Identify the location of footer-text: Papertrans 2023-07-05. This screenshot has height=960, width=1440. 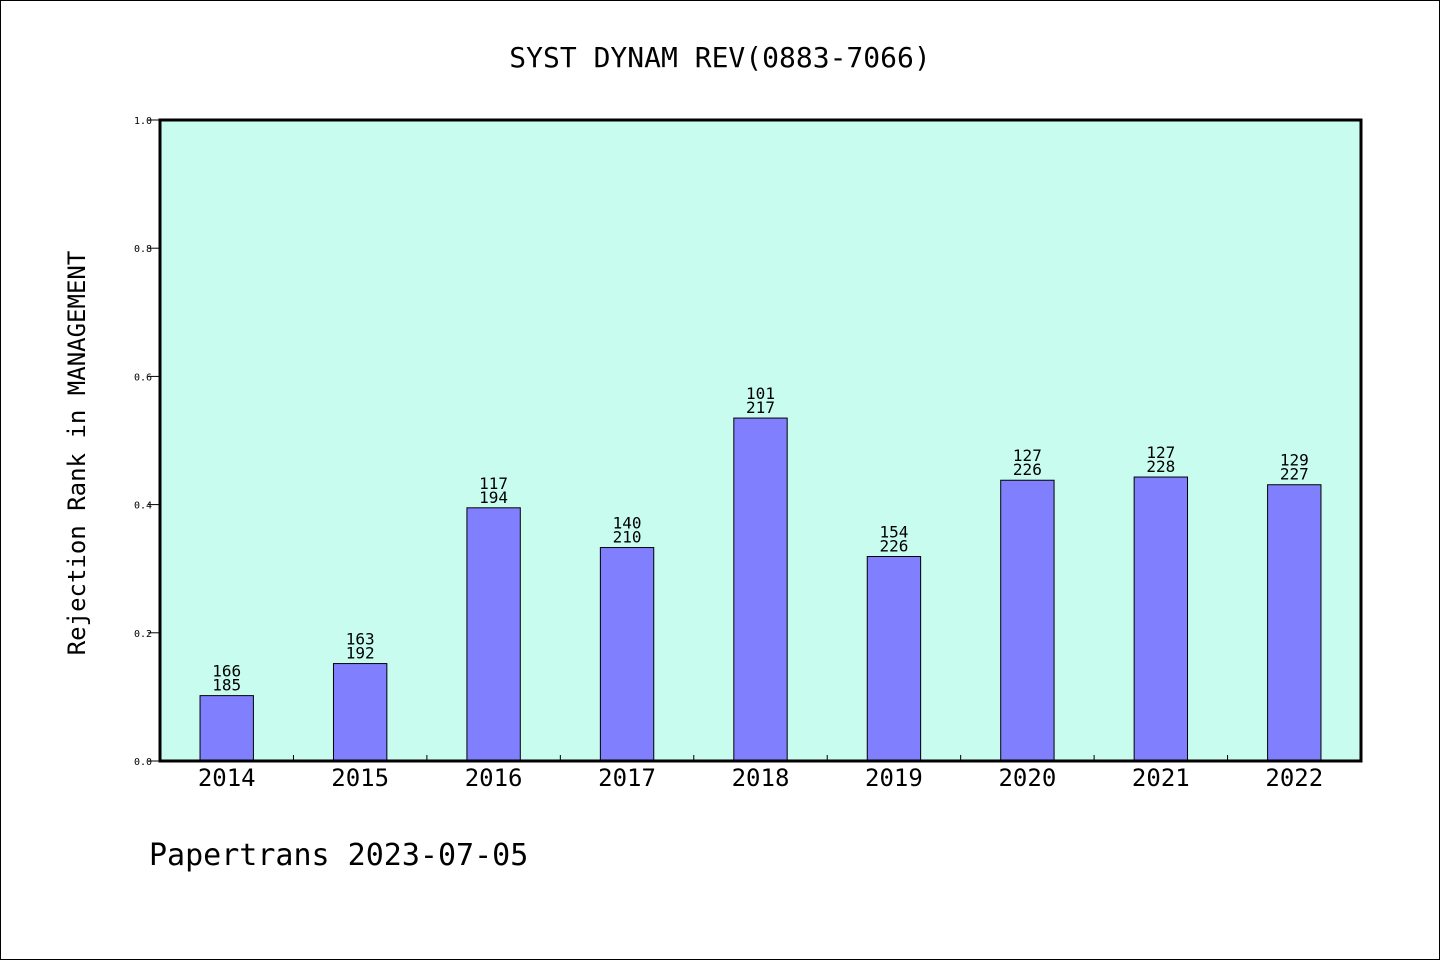
(338, 855).